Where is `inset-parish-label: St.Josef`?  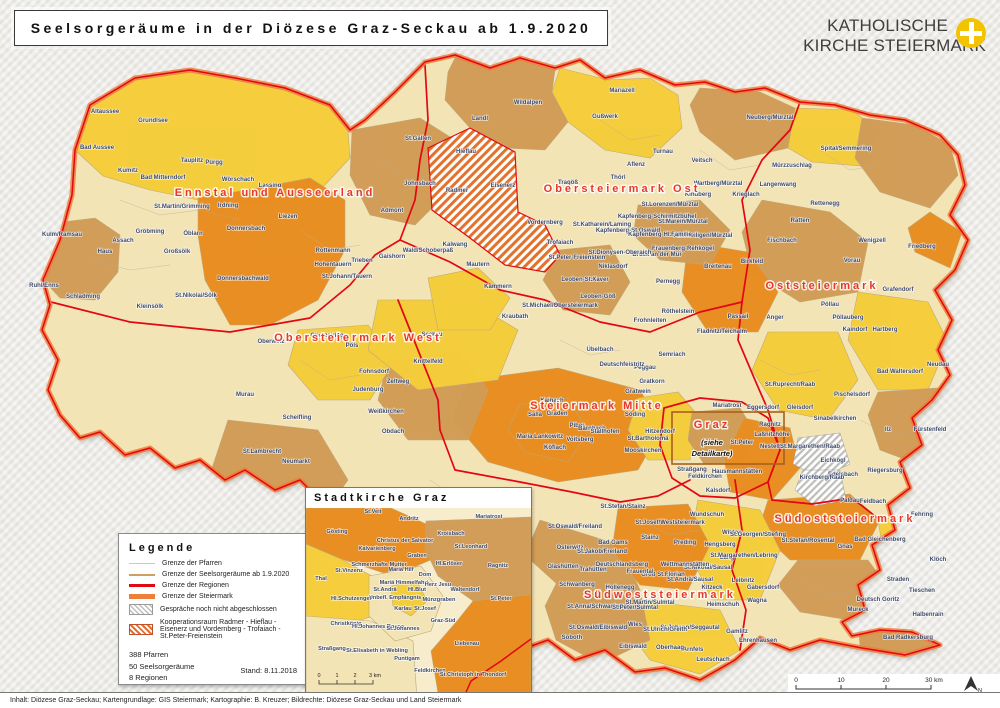 inset-parish-label: St.Josef is located at coordinates (425, 609).